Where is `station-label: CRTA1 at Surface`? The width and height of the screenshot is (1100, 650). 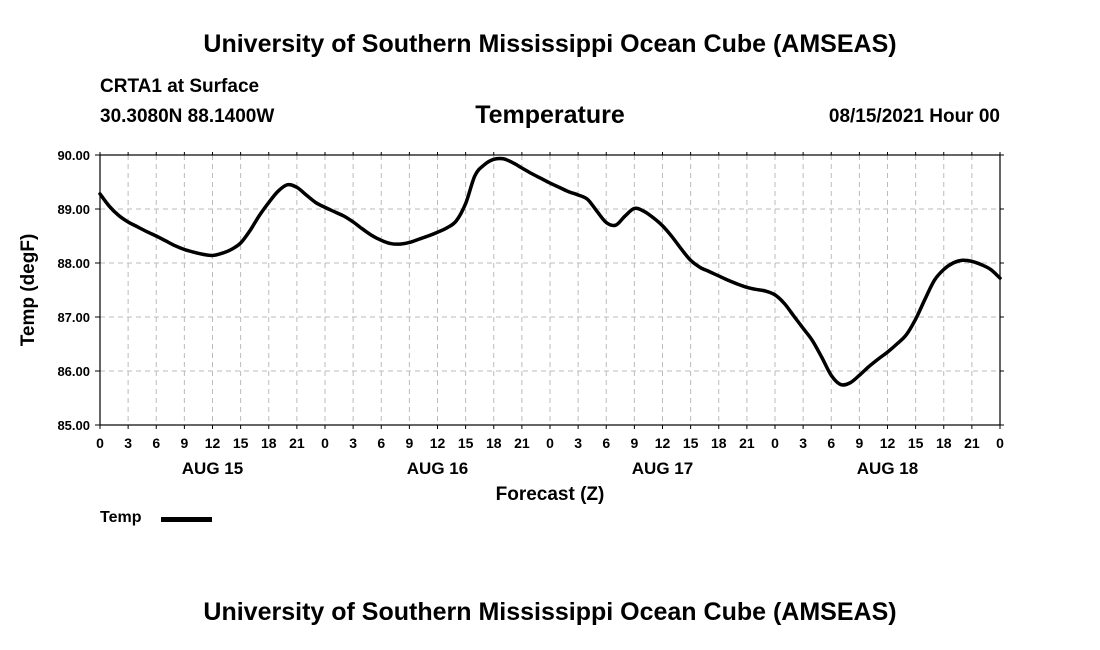 station-label: CRTA1 at Surface is located at coordinates (180, 86).